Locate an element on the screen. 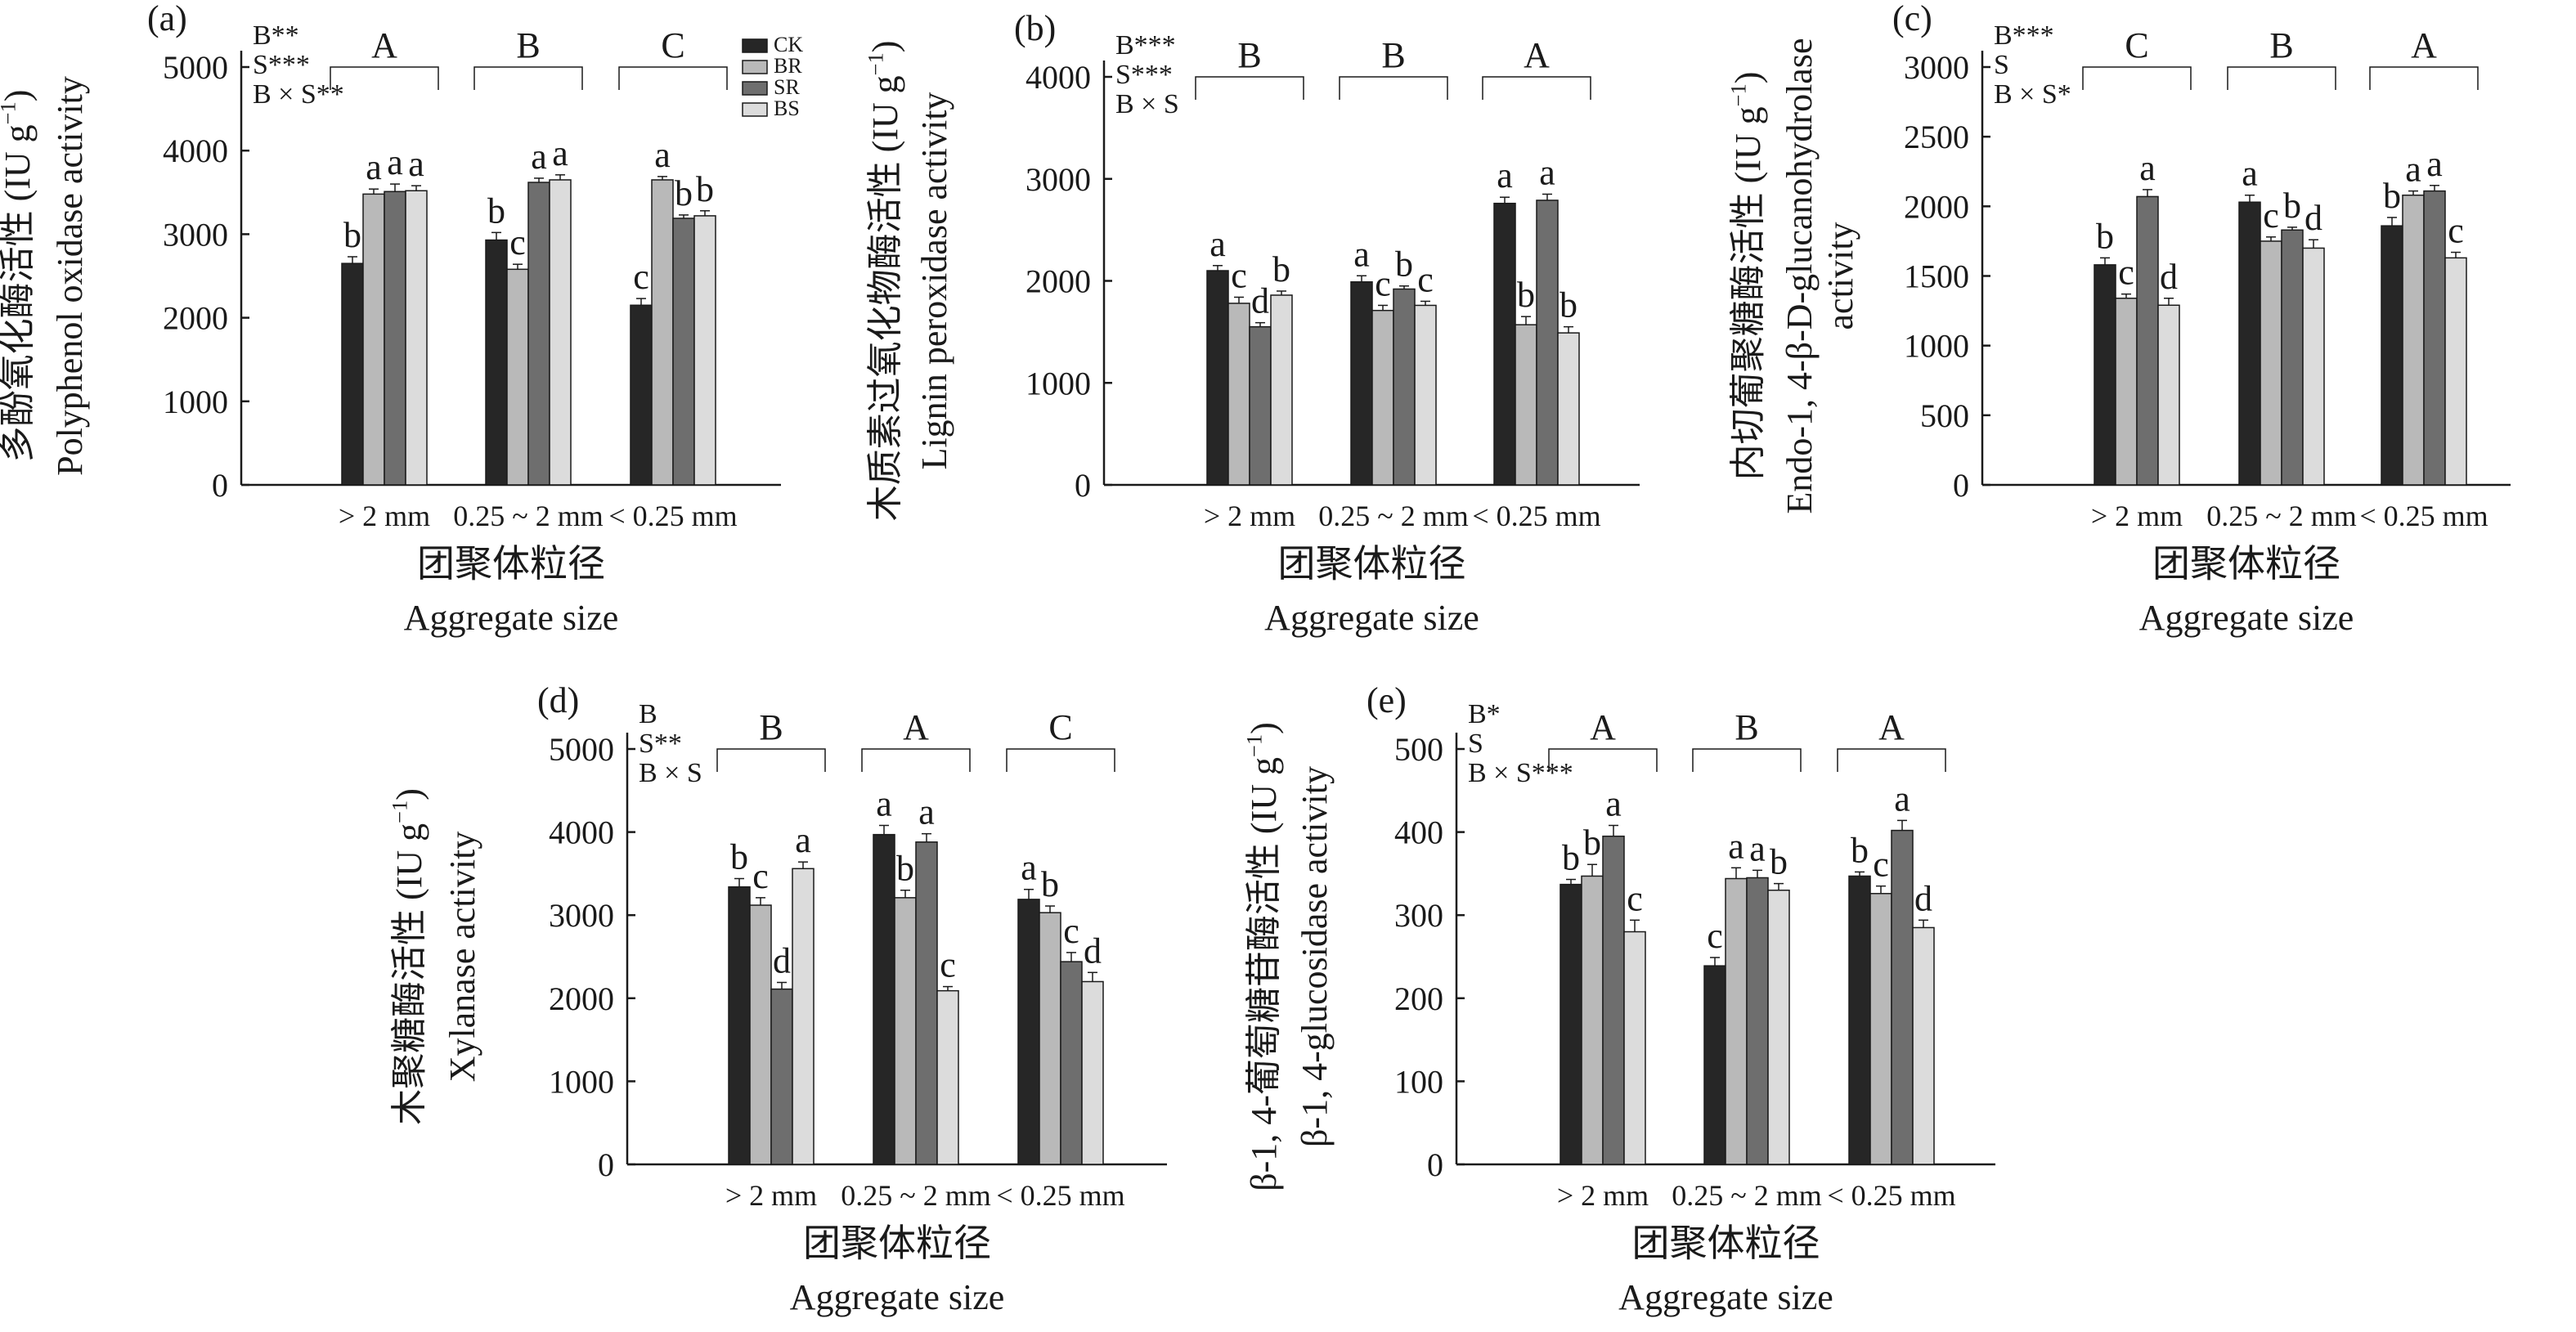 This screenshot has height=1332, width=2576. legend-label: BR is located at coordinates (788, 66).